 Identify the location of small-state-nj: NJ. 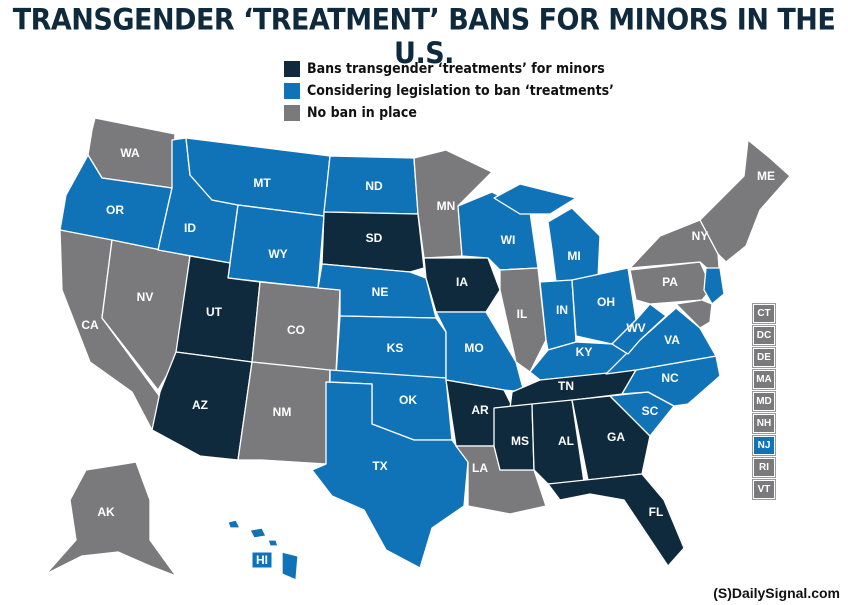
(764, 445).